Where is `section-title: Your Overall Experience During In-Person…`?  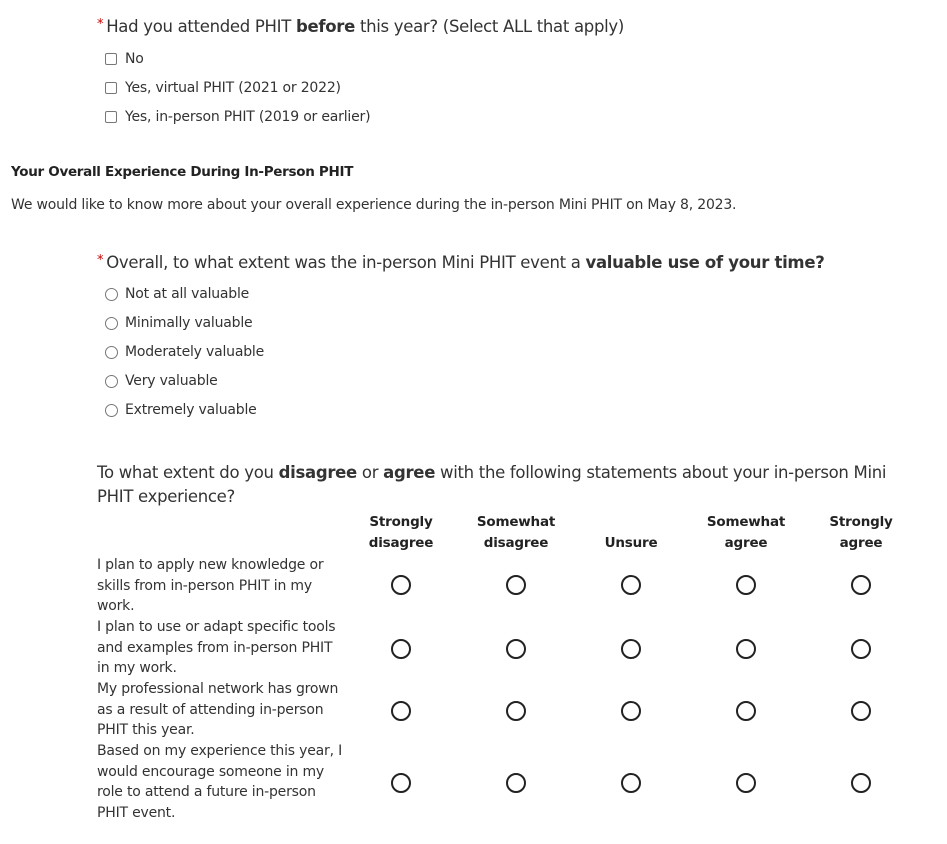
section-title: Your Overall Experience During In-Person… is located at coordinates (182, 172).